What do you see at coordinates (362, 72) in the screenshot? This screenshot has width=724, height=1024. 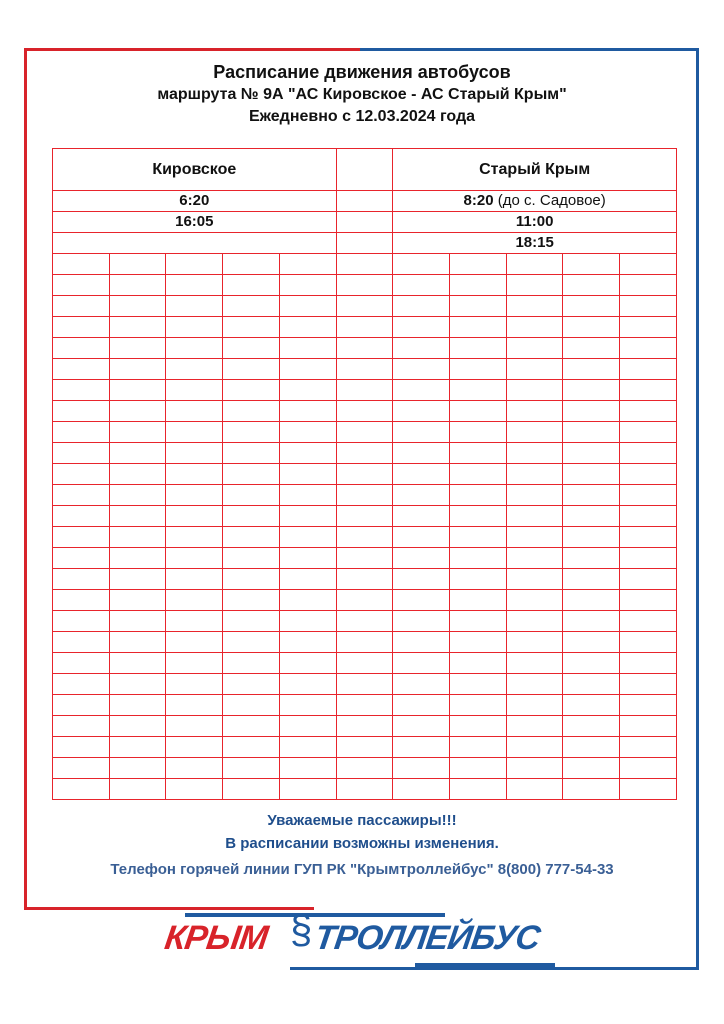 I see `page-title: Расписание движения автобусов` at bounding box center [362, 72].